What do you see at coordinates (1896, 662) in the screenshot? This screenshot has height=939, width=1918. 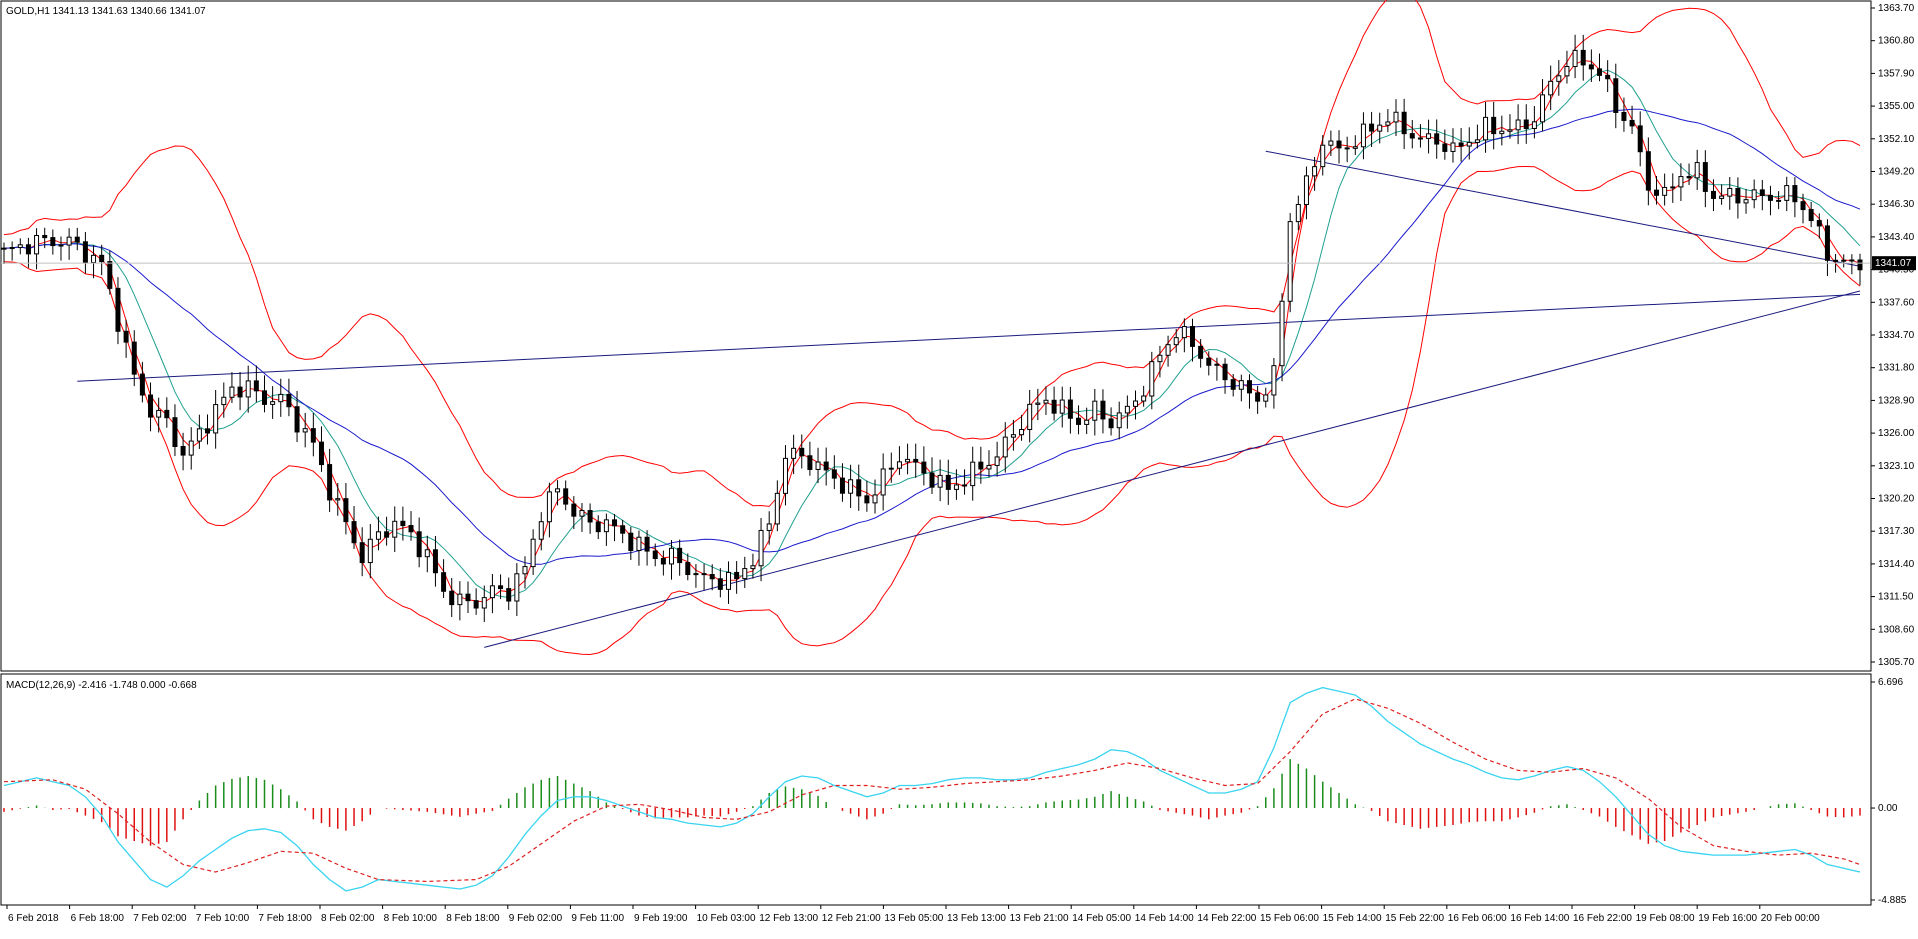 I see `y-tick-label: 1305.70` at bounding box center [1896, 662].